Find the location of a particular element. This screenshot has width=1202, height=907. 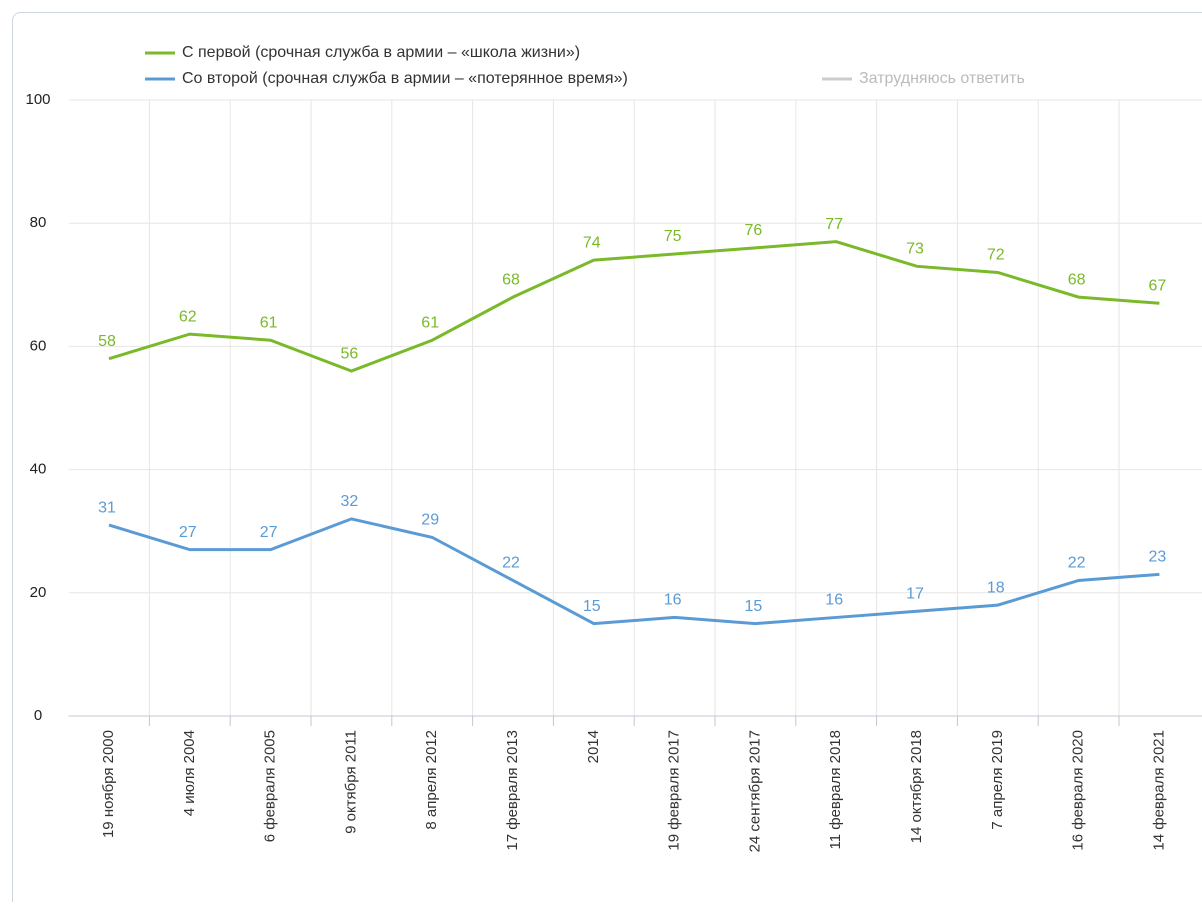

x-tick-label: 17 февраля 2013 is located at coordinates (512, 790).